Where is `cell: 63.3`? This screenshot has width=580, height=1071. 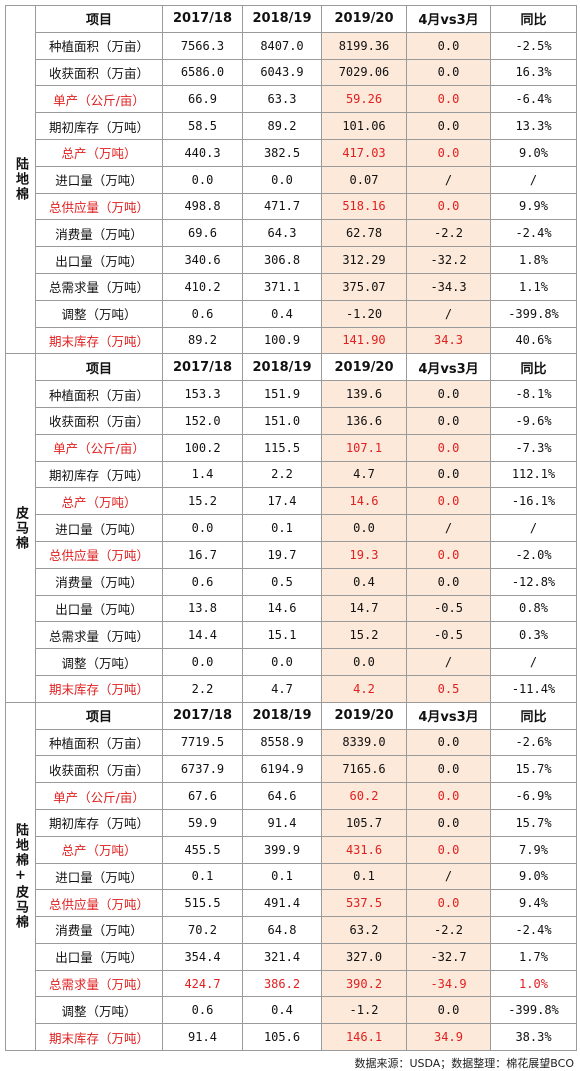
cell: 63.3 is located at coordinates (282, 99).